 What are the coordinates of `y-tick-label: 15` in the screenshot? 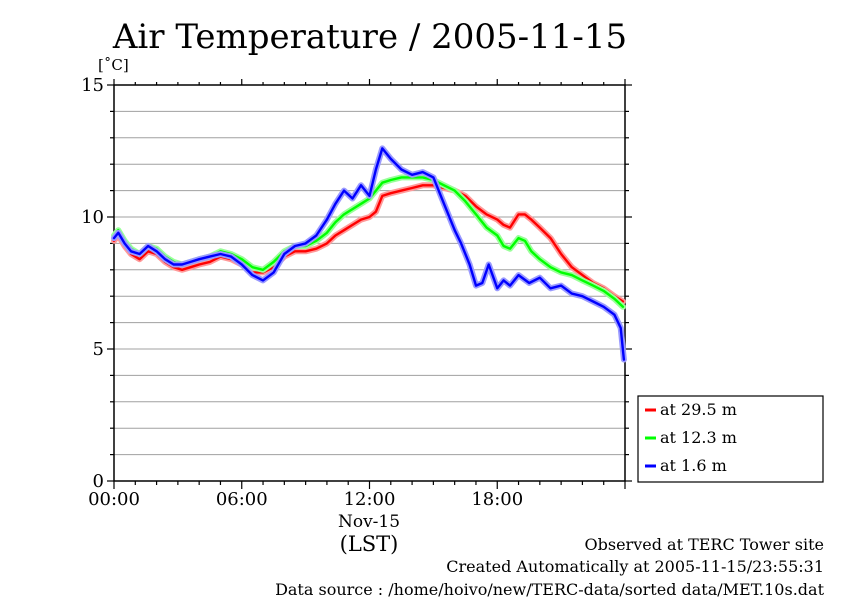 It's located at (92, 85).